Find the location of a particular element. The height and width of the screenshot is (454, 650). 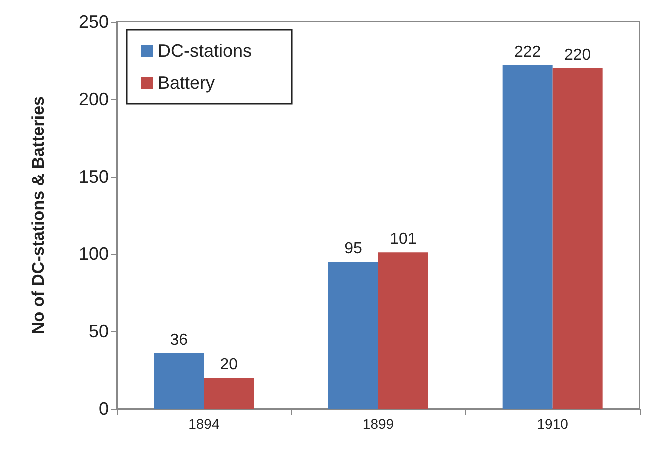

x-tick-label: 1910 is located at coordinates (553, 424).